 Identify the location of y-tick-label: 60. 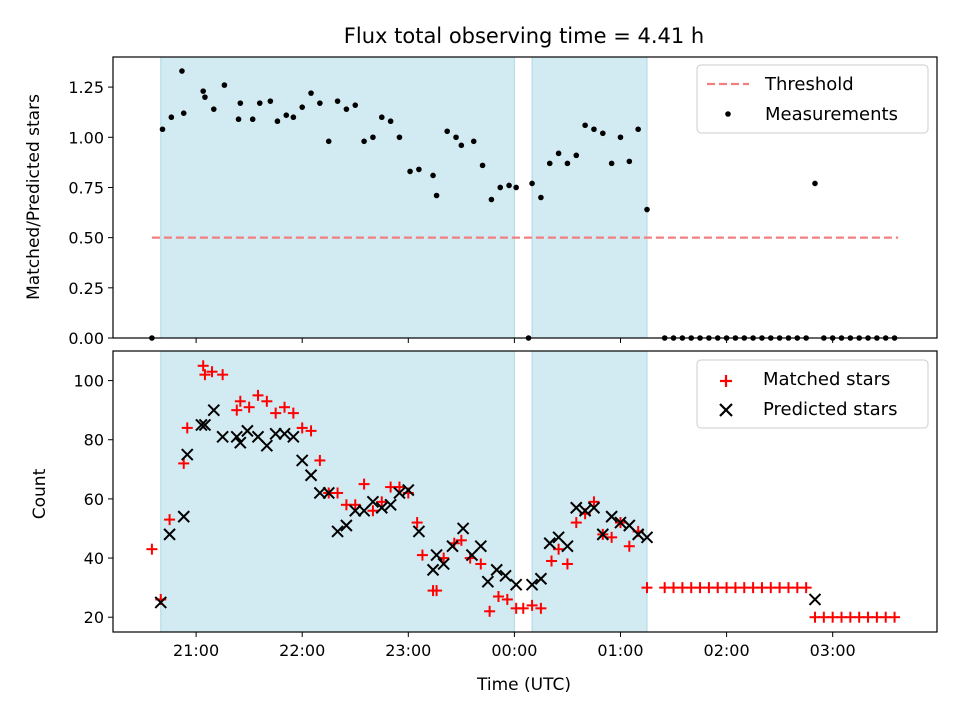
(94, 499).